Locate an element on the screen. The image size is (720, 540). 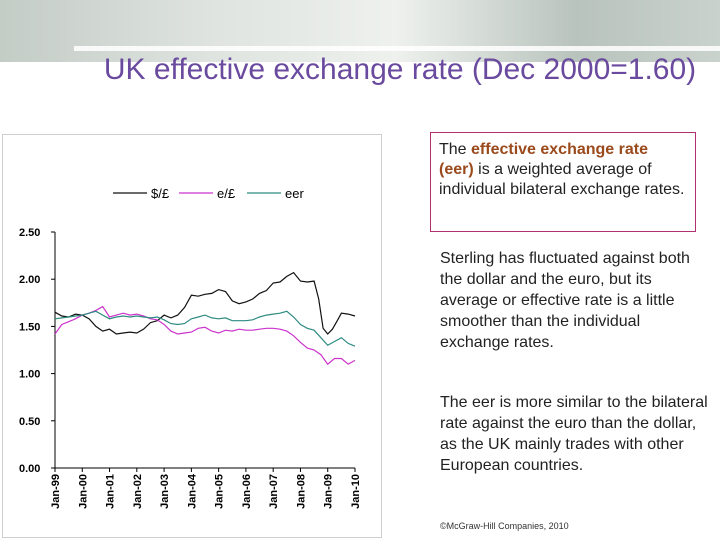
x-tick-label: Jan-08 is located at coordinates (301, 491).